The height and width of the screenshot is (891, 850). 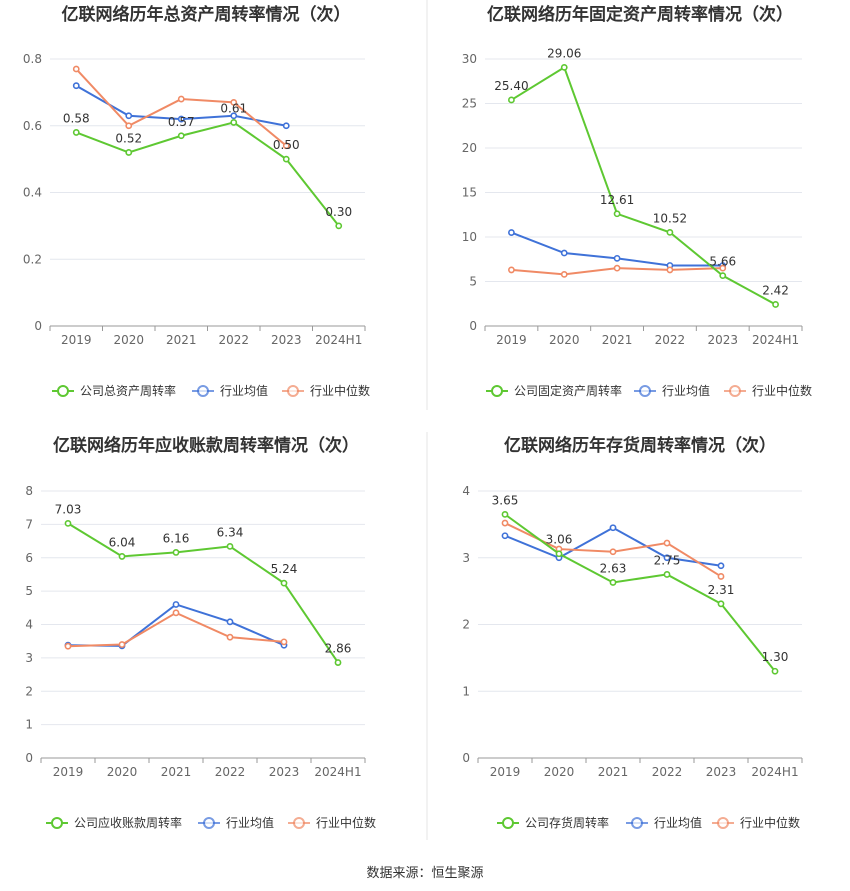 I want to click on y-tick-label: 15, so click(x=469, y=193).